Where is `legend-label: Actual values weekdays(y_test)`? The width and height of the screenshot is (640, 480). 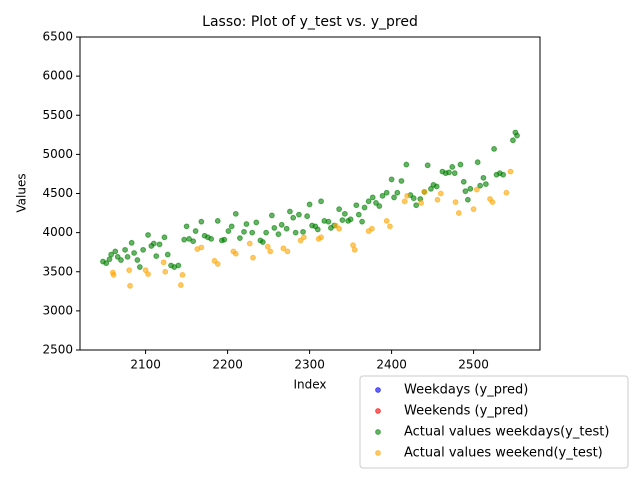
legend-label: Actual values weekdays(y_test) is located at coordinates (506, 432).